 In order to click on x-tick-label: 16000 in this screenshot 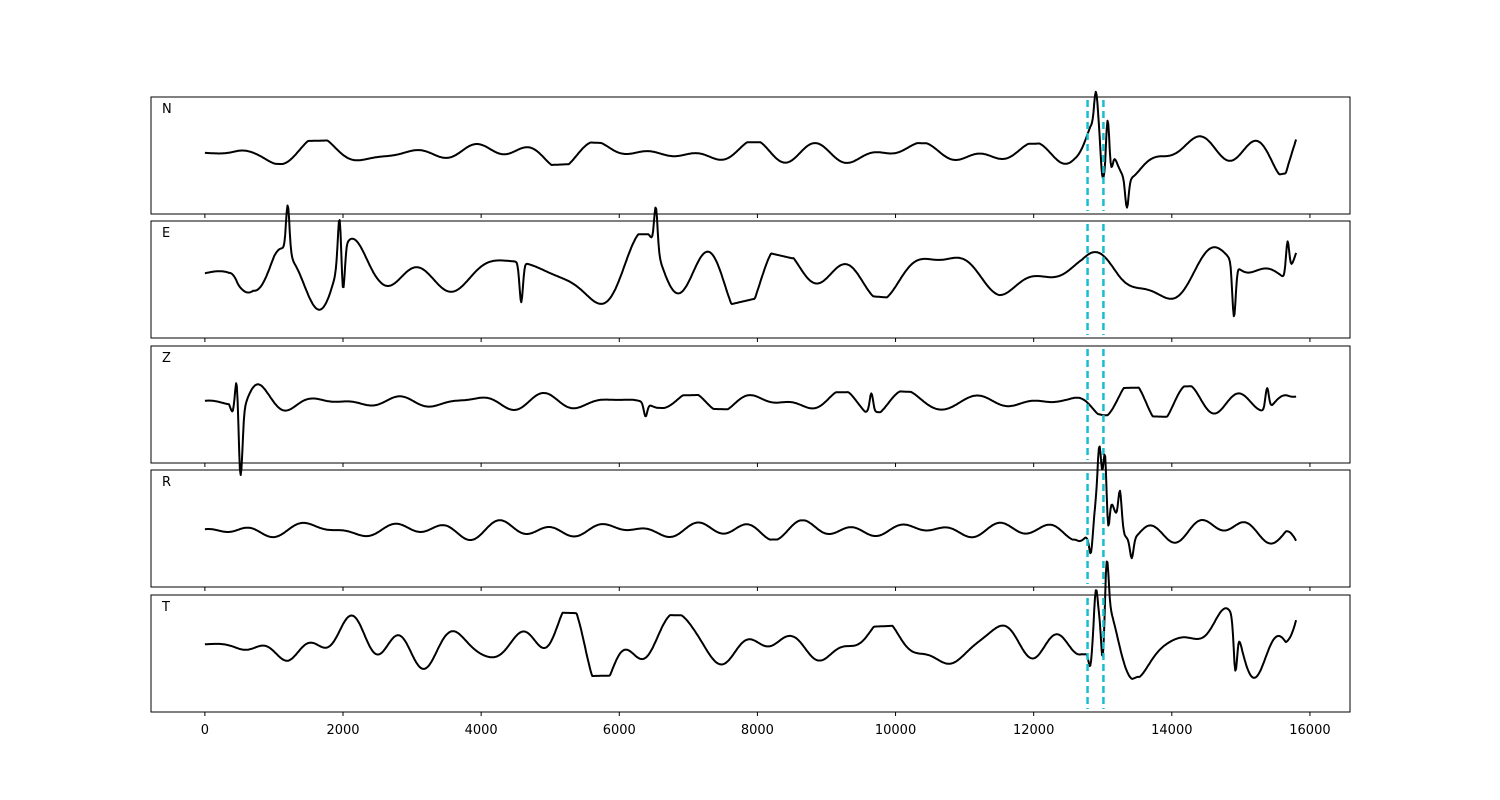, I will do `click(1309, 730)`.